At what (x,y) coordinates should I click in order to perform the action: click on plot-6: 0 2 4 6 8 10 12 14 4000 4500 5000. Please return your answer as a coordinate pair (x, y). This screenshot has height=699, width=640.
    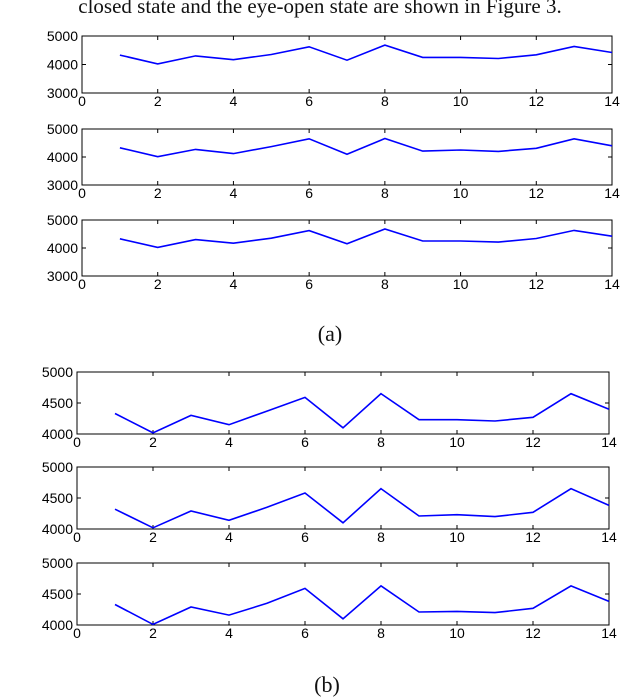
    Looking at the image, I should click on (329, 598).